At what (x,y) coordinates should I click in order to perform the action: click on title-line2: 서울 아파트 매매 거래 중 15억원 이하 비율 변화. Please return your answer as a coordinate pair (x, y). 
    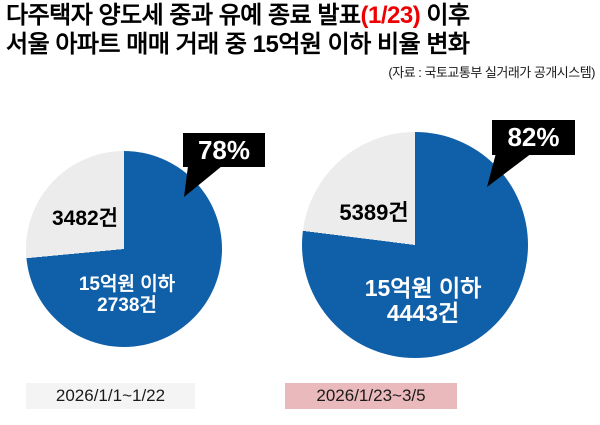
    Looking at the image, I should click on (238, 44).